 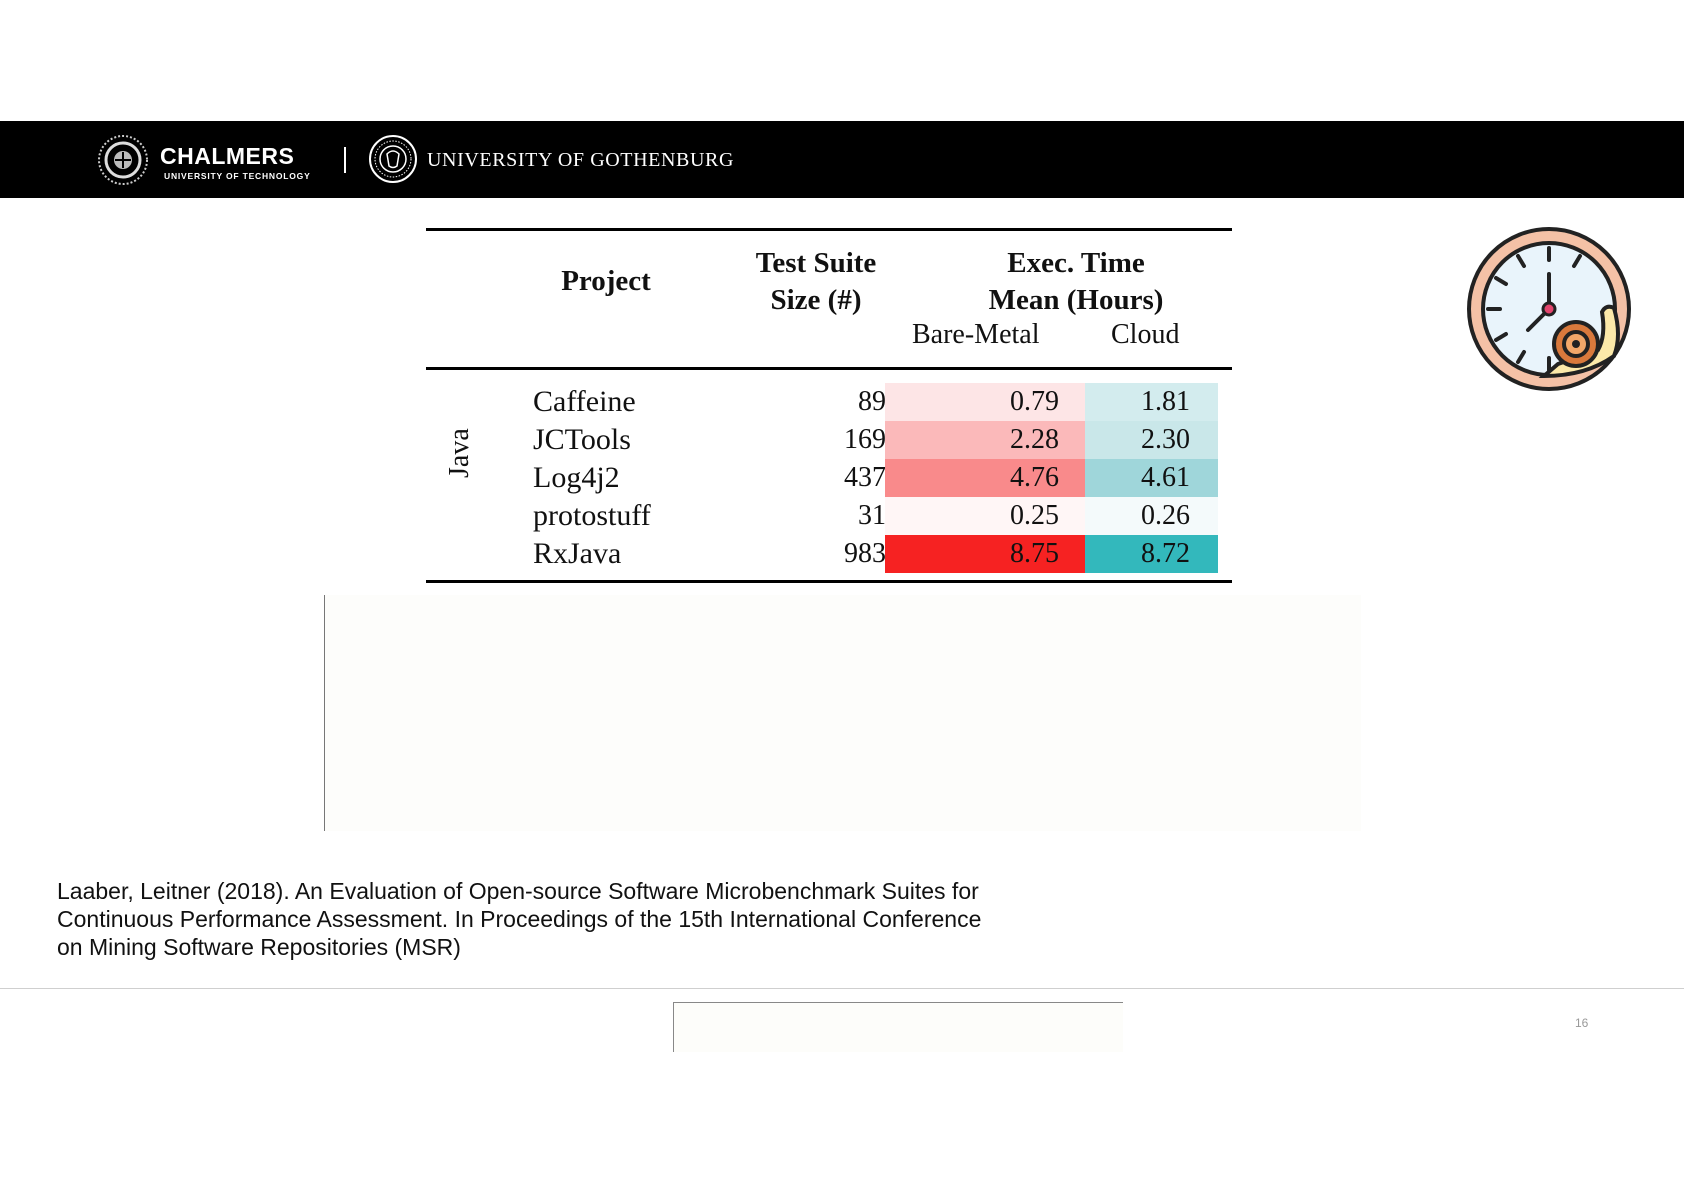 I want to click on subheader-bare-metal: Bare-Metal, so click(x=976, y=334).